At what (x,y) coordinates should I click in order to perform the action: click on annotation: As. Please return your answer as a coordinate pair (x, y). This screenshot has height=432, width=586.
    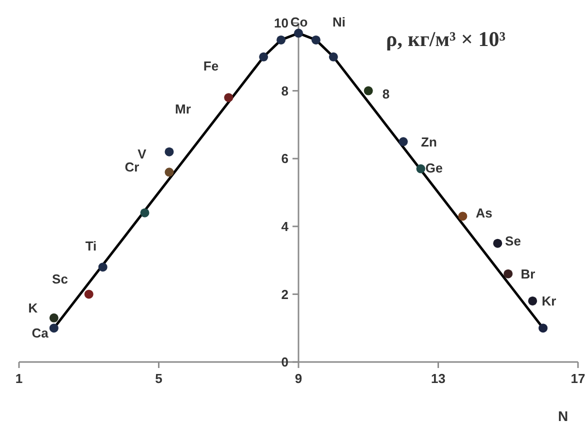
    Looking at the image, I should click on (484, 213).